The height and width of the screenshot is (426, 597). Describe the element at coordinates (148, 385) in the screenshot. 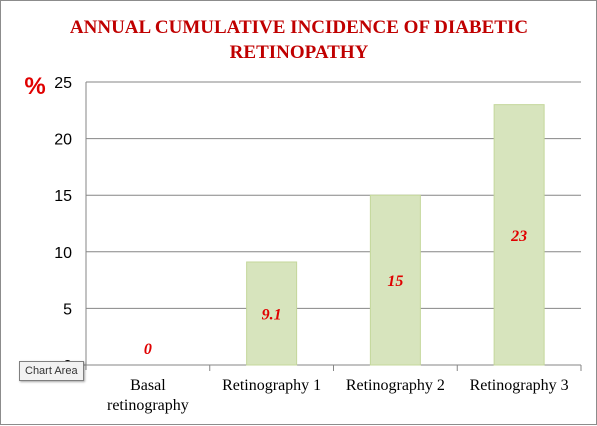

I see `x-tick-label: Basal` at that location.